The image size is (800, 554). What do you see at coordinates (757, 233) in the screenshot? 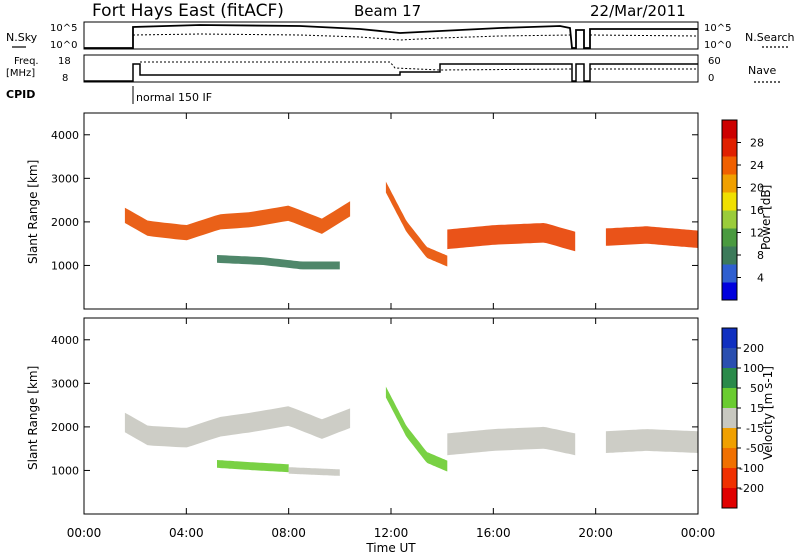
I see `colorbar-tick-label: 12` at bounding box center [757, 233].